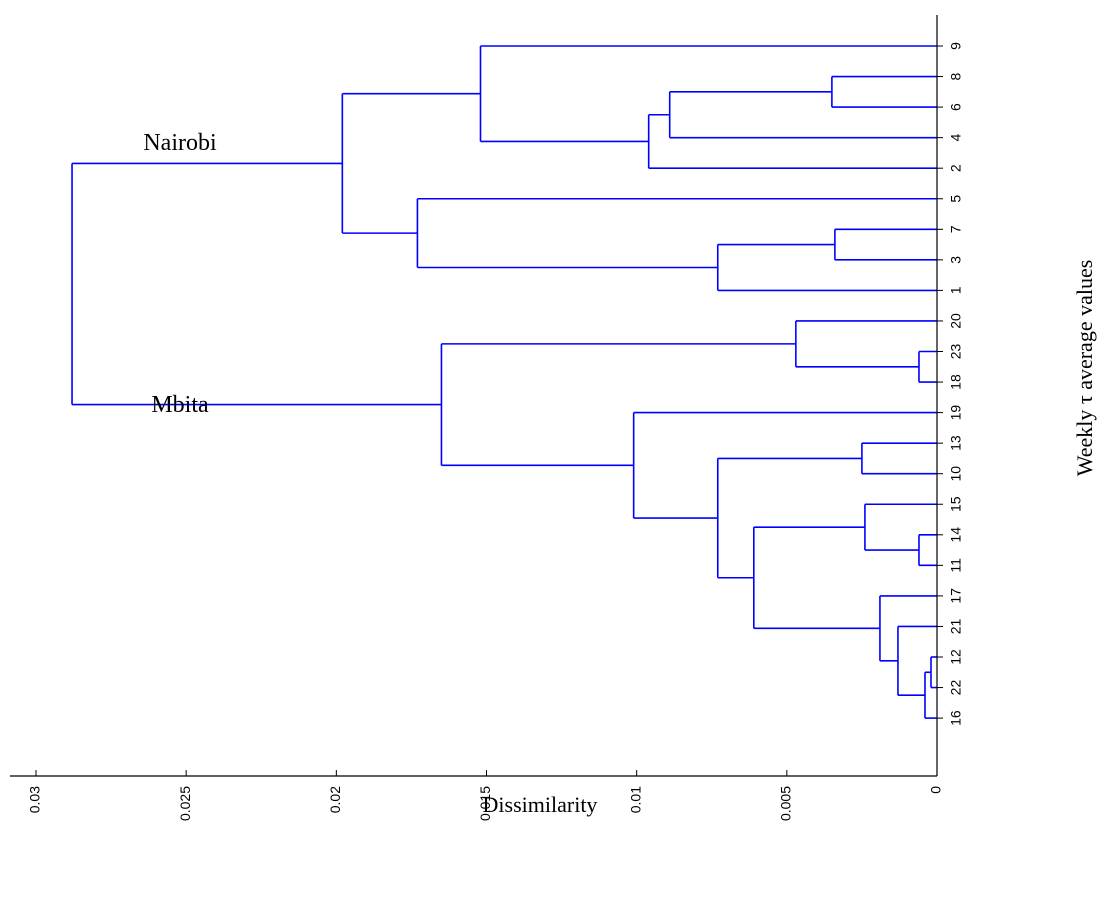 The image size is (1106, 897). What do you see at coordinates (936, 790) in the screenshot?
I see `x-tick-label: 0` at bounding box center [936, 790].